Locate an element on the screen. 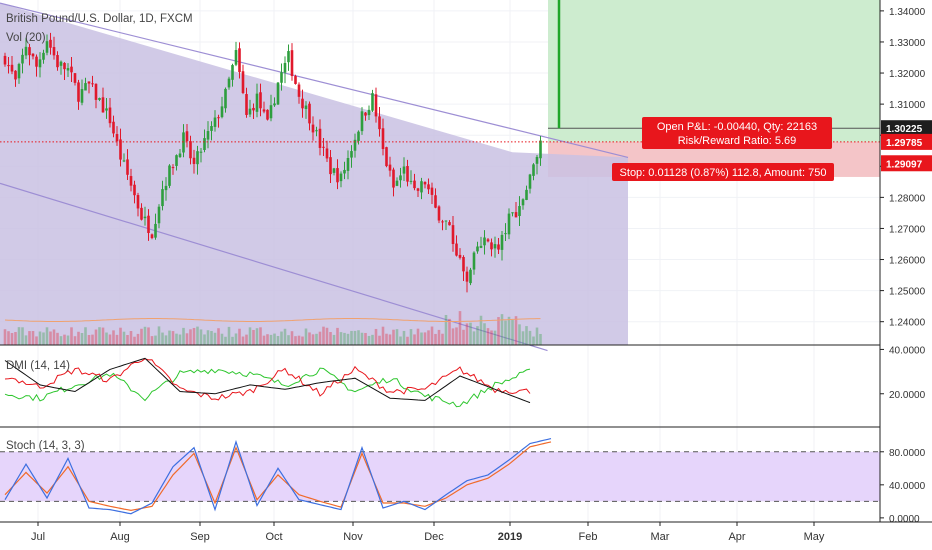  time-tick-label: Oct is located at coordinates (273, 537).